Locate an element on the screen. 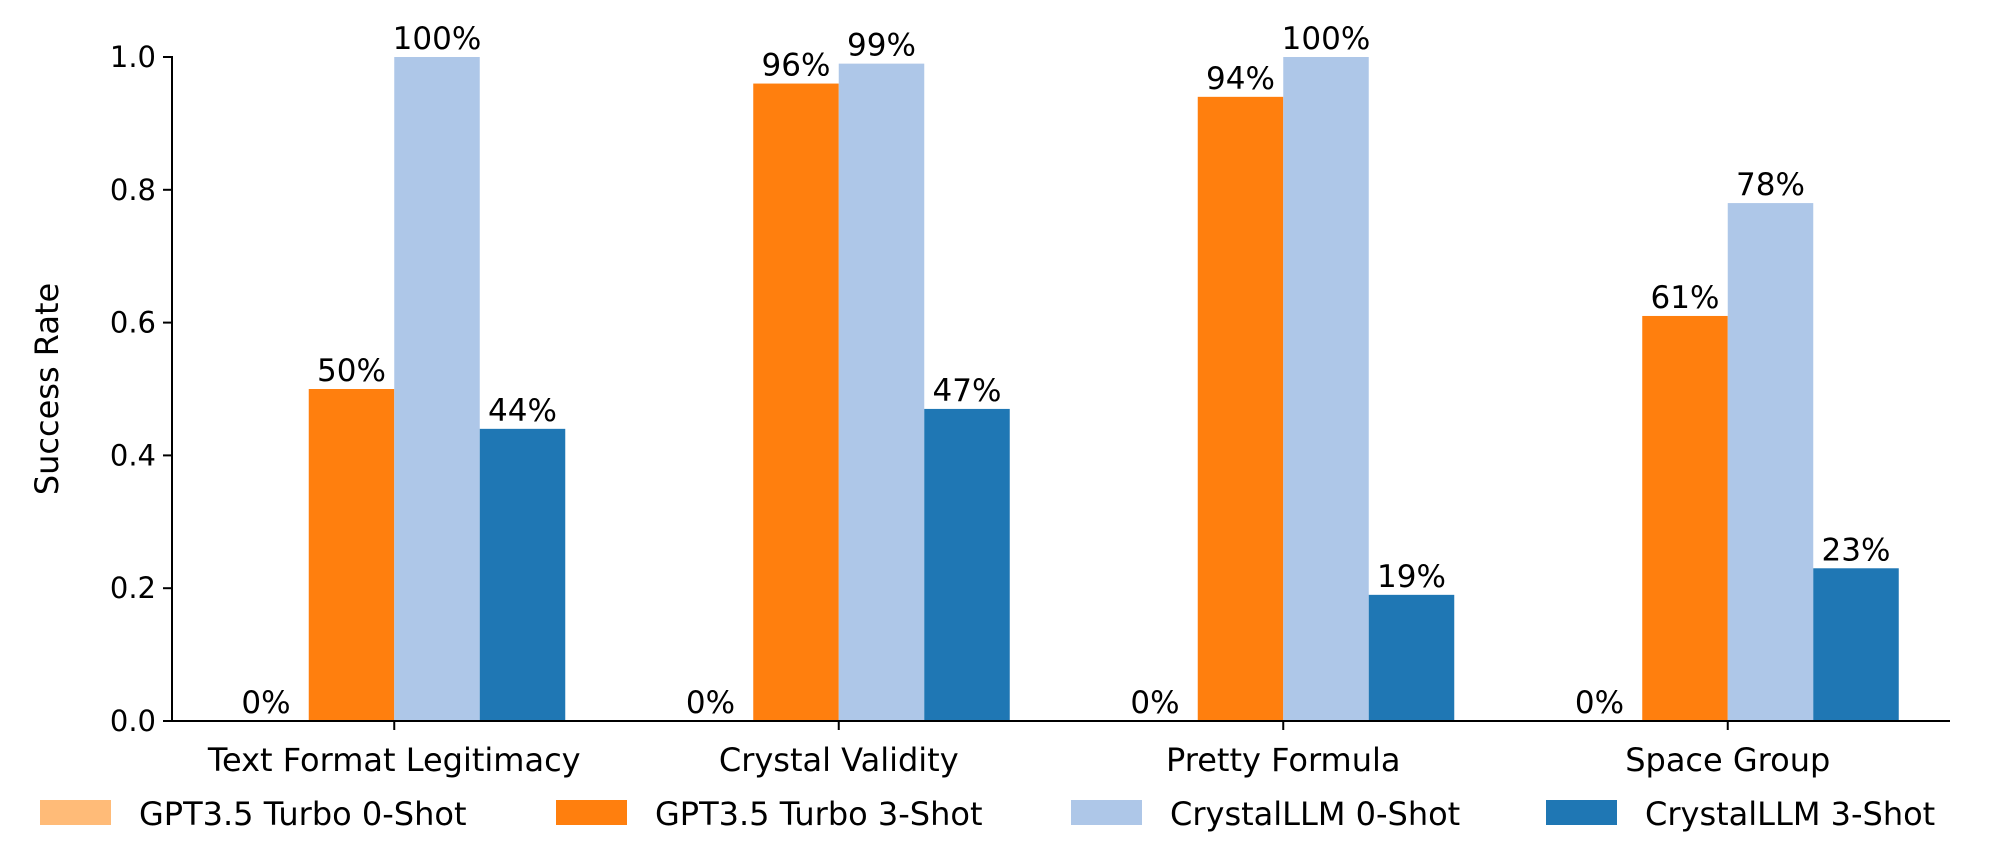 This screenshot has height=858, width=1998. y-axis-title: Success Rate is located at coordinates (47, 389).